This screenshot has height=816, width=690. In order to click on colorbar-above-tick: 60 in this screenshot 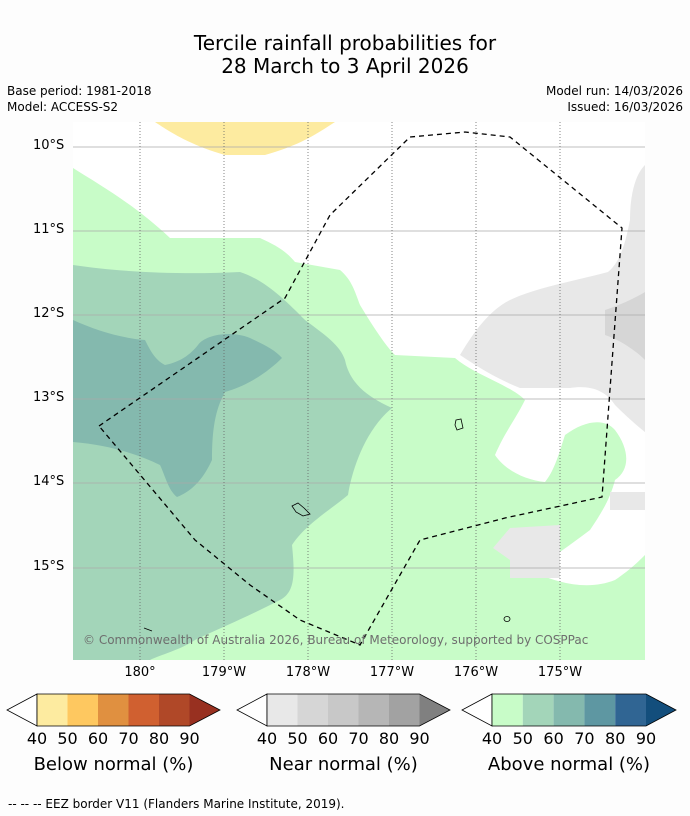, I will do `click(553, 738)`.